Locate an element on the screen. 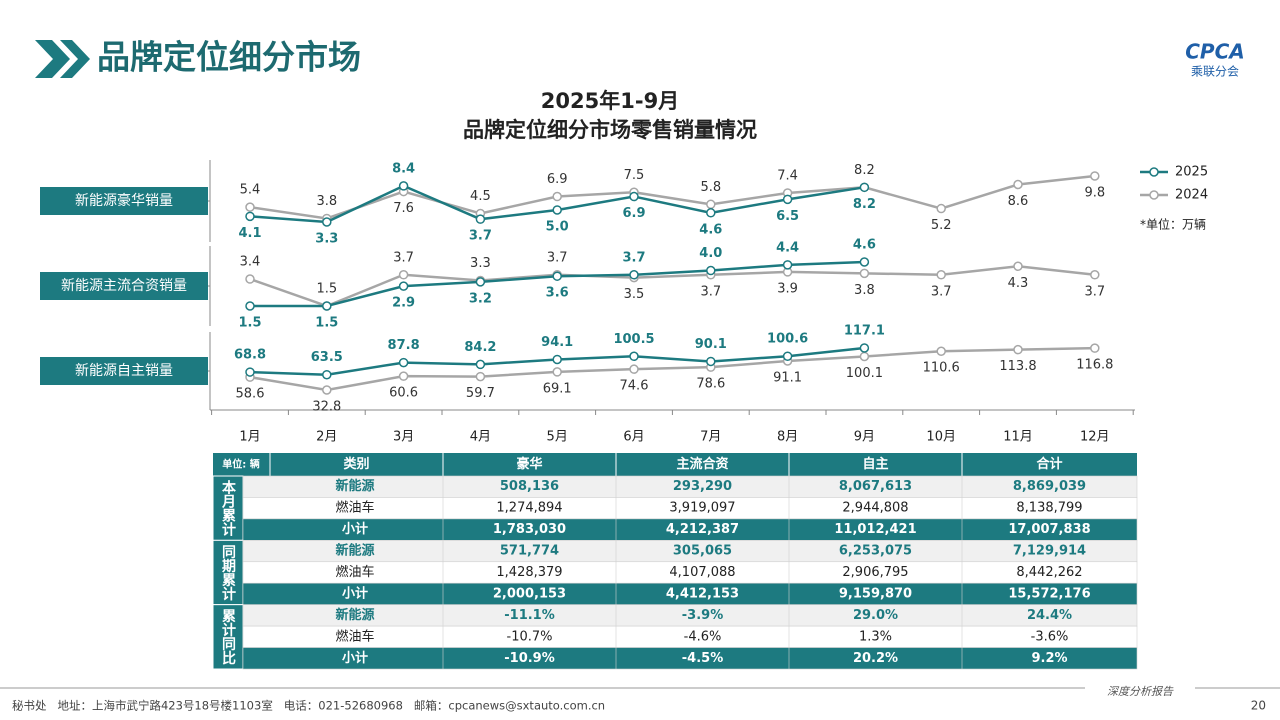  table-header: 自主 is located at coordinates (875, 464).